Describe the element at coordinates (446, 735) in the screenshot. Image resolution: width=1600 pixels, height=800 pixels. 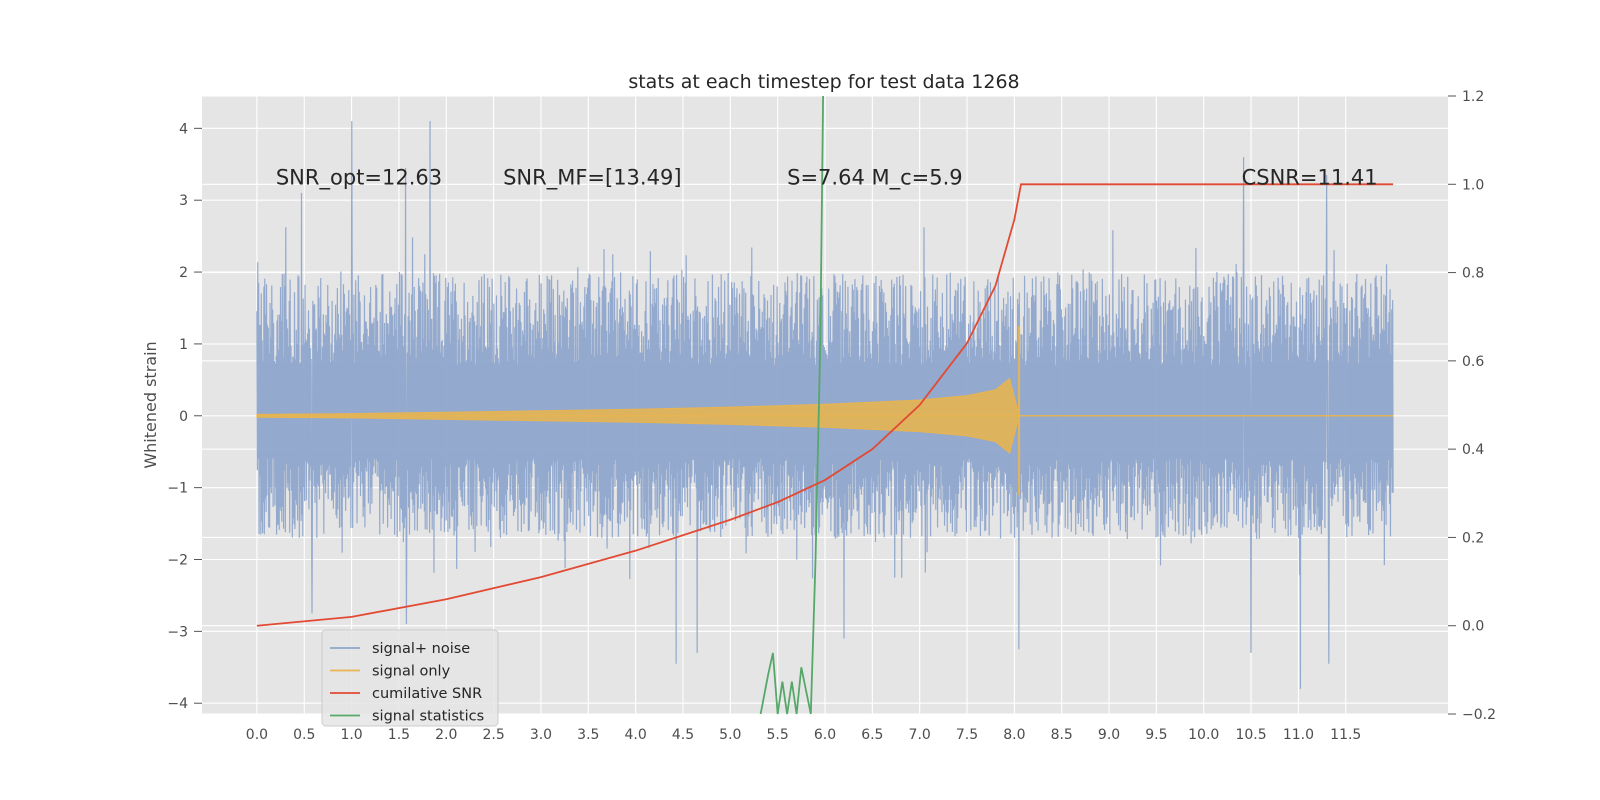
I see `x-tick-label: 2.0` at that location.